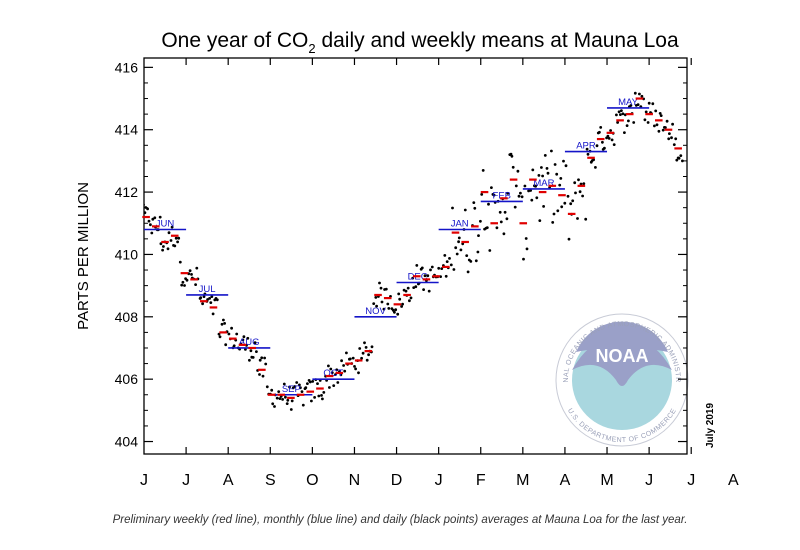 The image size is (800, 550). I want to click on month-label: MAY, so click(628, 102).